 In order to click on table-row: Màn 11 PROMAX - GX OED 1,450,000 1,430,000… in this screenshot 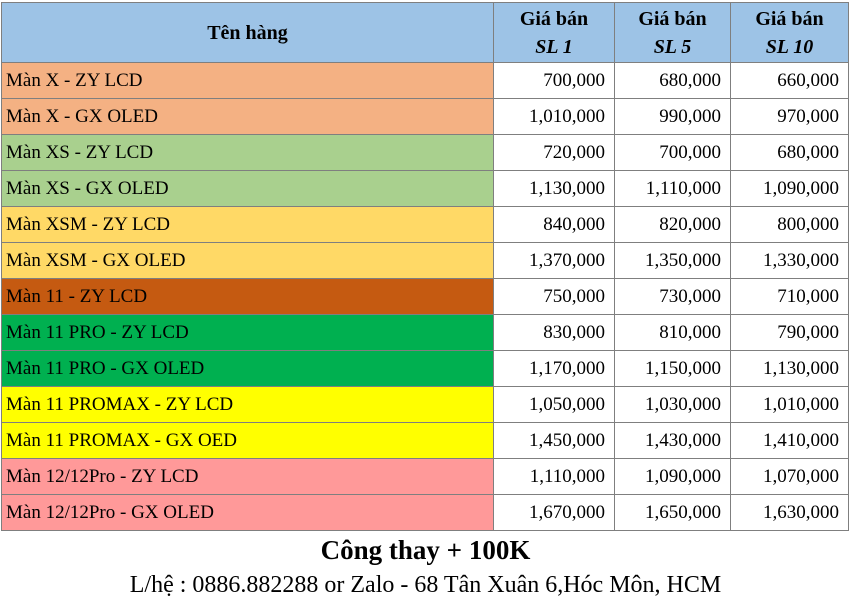, I will do `click(425, 440)`.